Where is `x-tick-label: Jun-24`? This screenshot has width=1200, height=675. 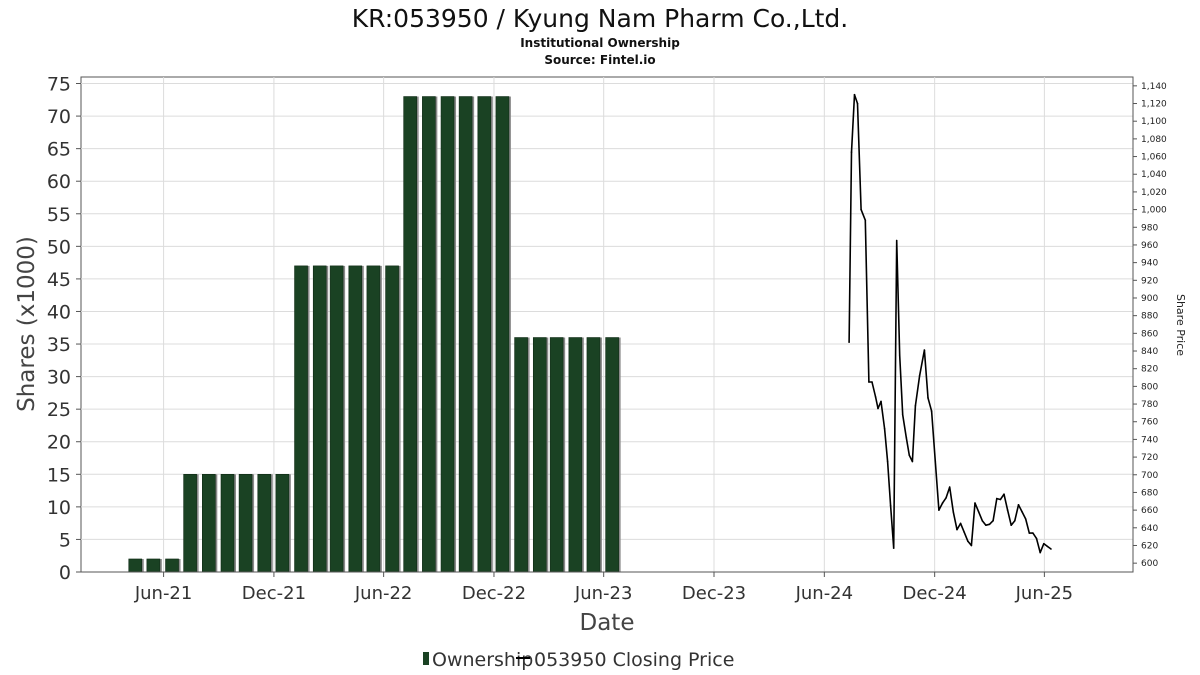 x-tick-label: Jun-24 is located at coordinates (824, 593).